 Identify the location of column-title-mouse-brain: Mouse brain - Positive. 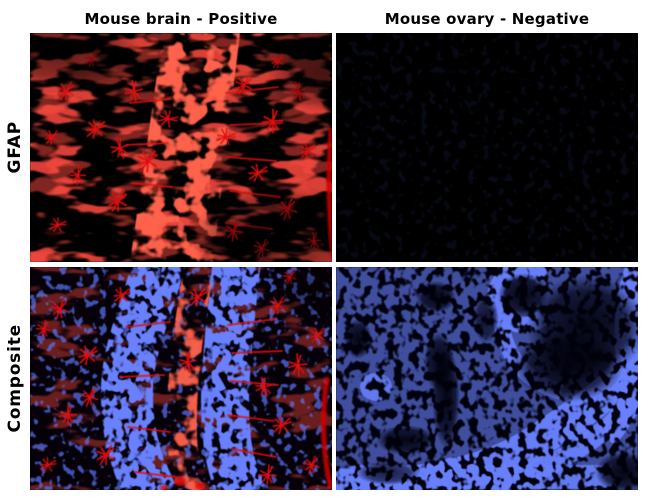
(181, 19).